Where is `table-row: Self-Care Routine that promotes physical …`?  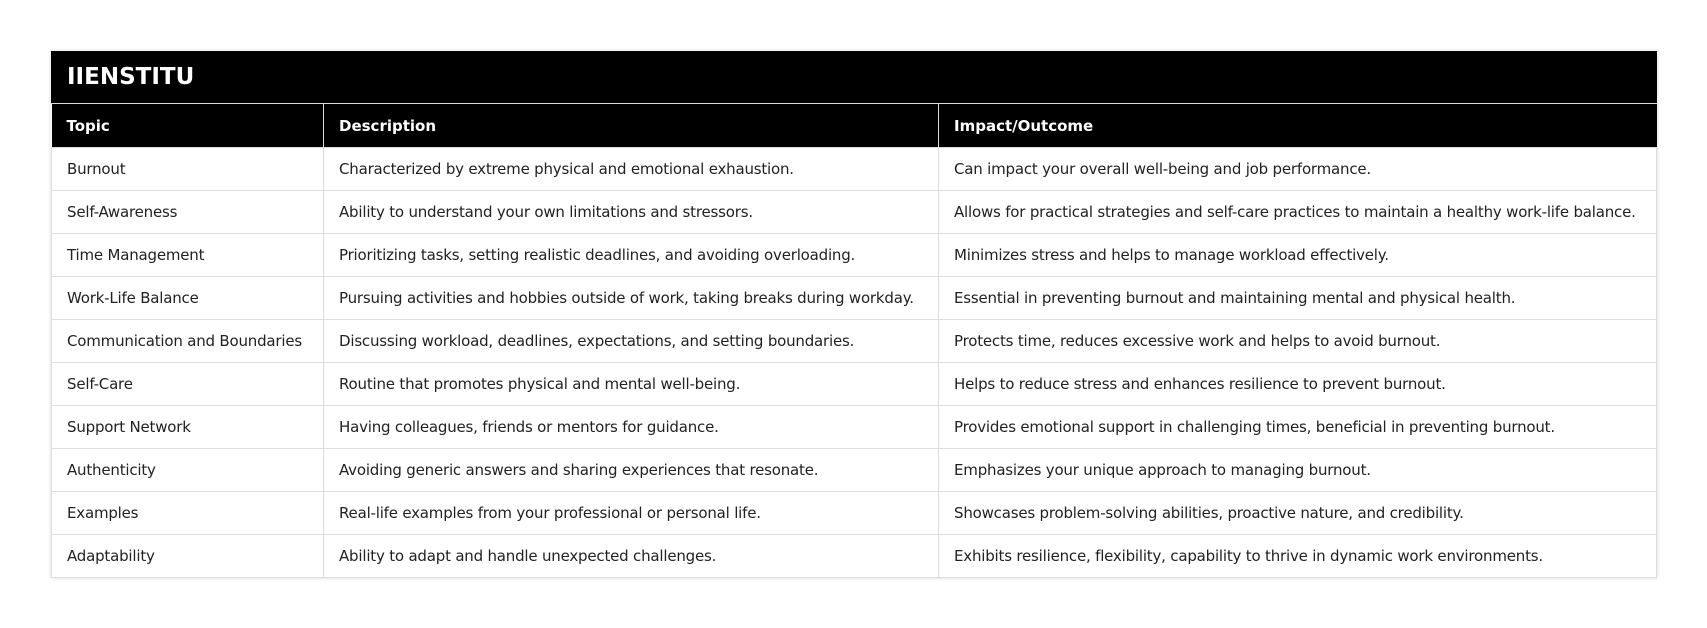
table-row: Self-Care Routine that promotes physical … is located at coordinates (854, 384).